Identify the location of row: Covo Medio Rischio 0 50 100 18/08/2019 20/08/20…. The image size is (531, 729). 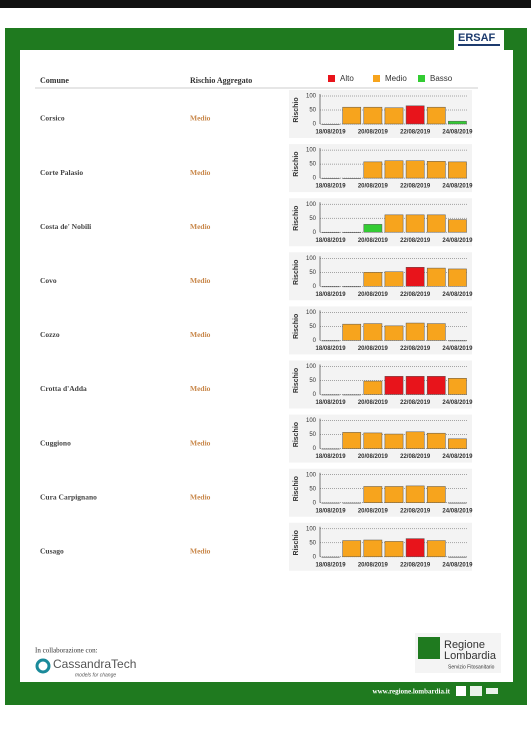
(256, 276).